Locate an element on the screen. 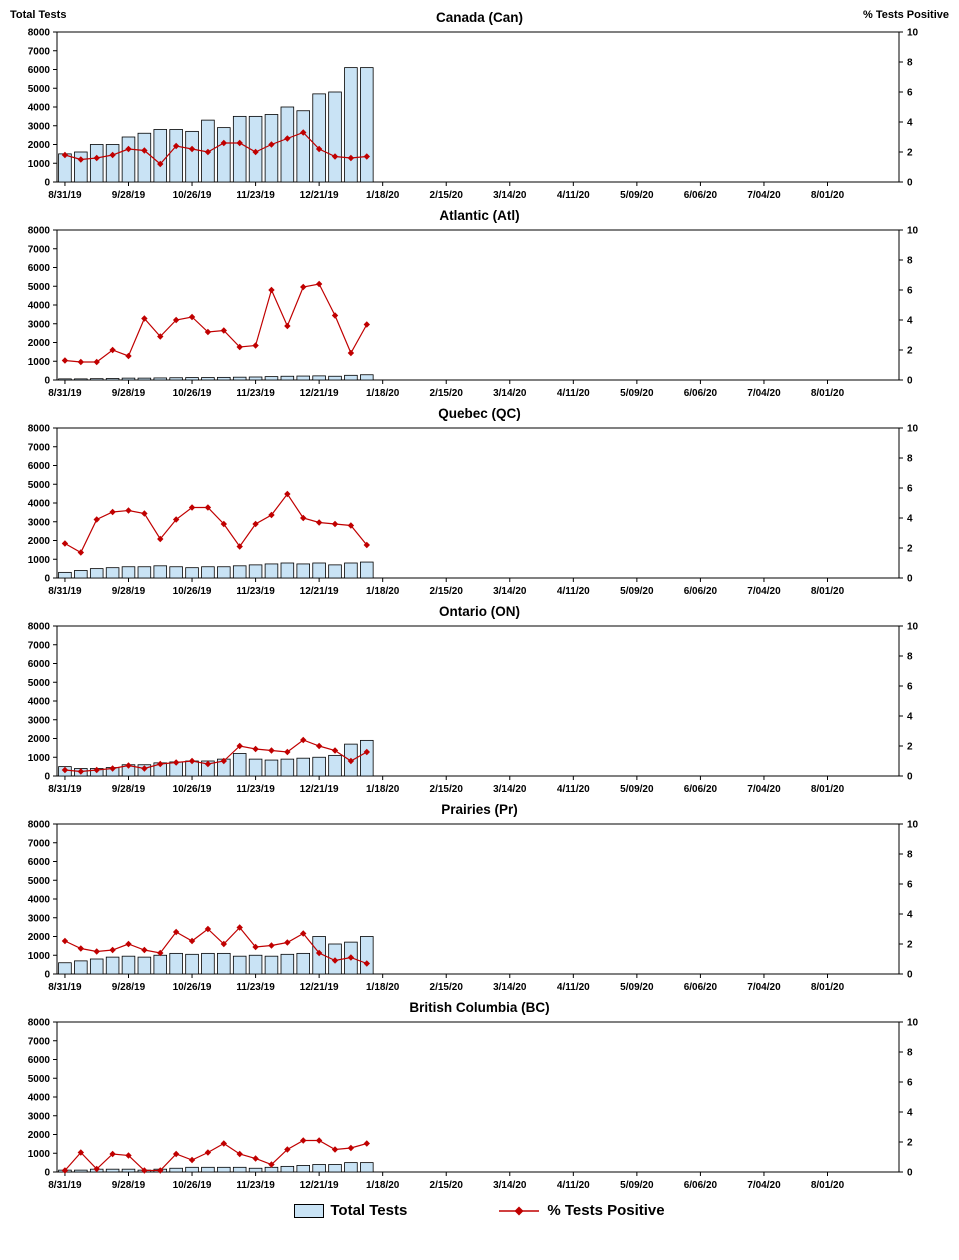 The width and height of the screenshot is (959, 1260). svg-text: 8/01/20 is located at coordinates (828, 393).